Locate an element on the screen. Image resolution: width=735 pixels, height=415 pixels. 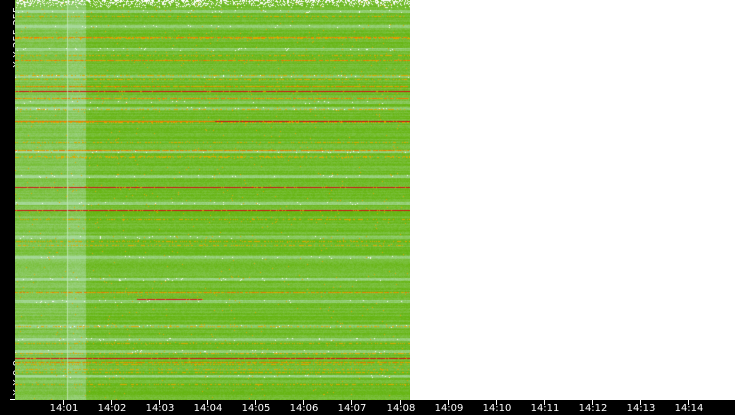
x-tick-label: 14:14 is located at coordinates (689, 408).